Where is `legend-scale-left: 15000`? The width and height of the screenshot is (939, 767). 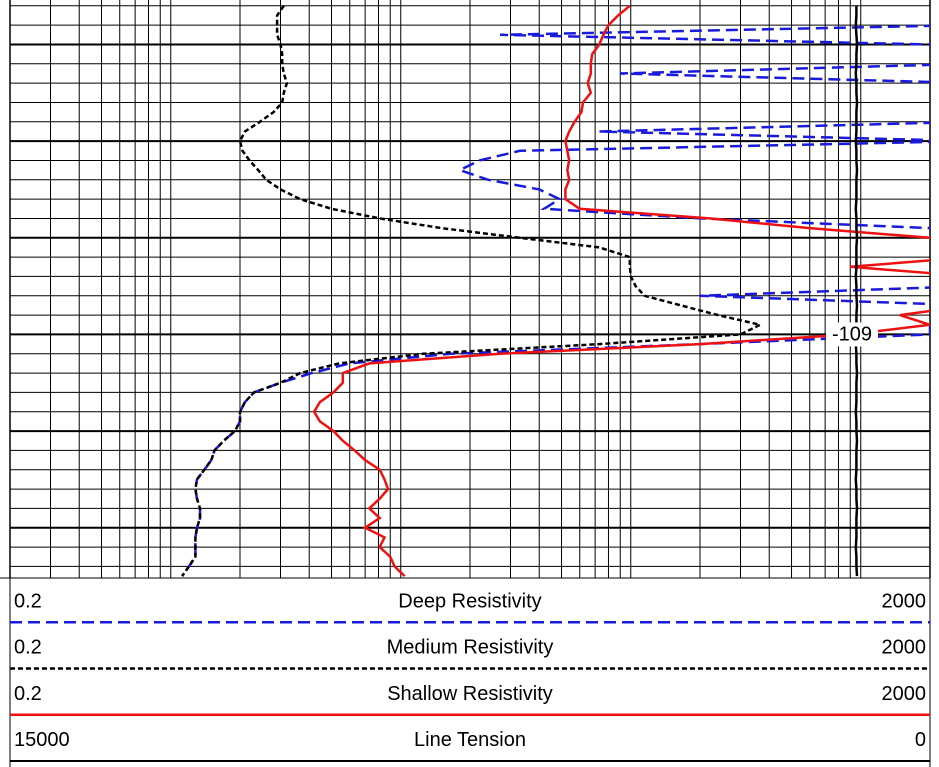
legend-scale-left: 15000 is located at coordinates (42, 740).